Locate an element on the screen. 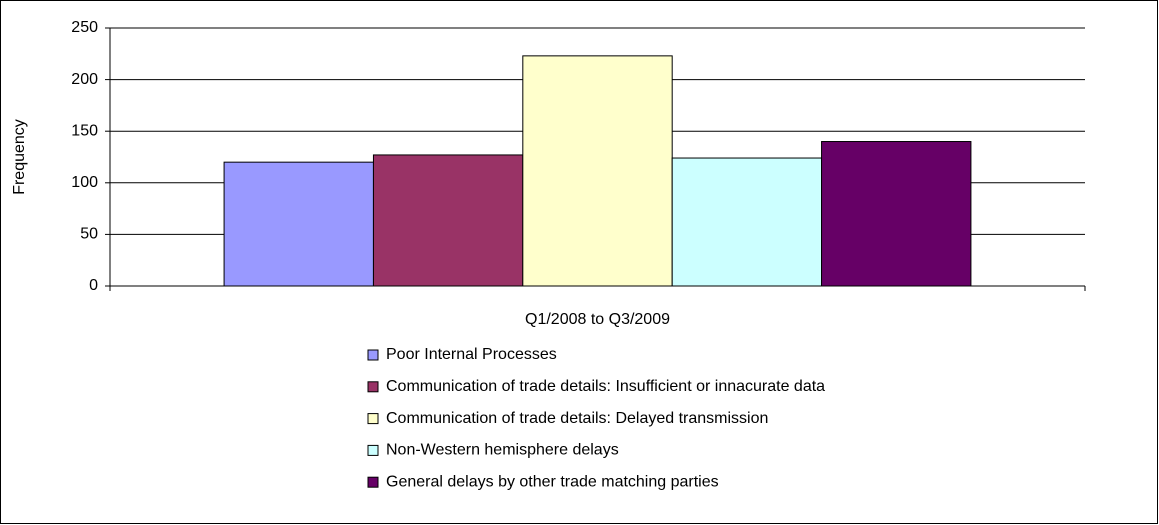  y-tick-label: 100 is located at coordinates (84, 182).